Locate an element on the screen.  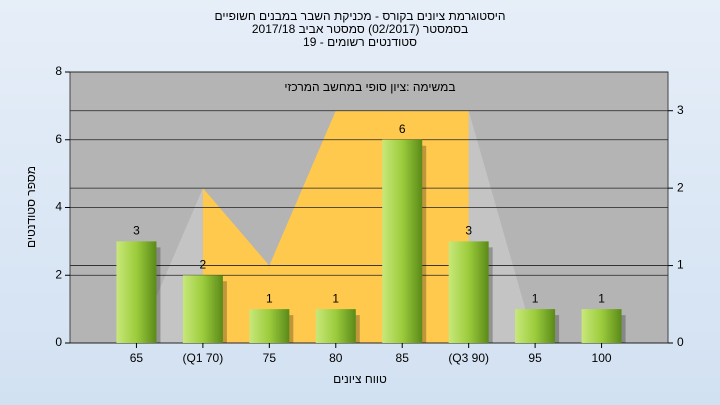
x-tick-label: 85 is located at coordinates (403, 358).